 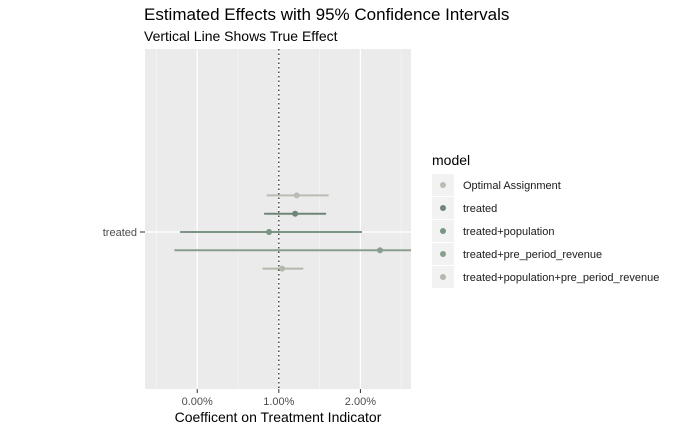 What do you see at coordinates (278, 417) in the screenshot?
I see `x-axis-label: Coefficent on Treatment Indicator` at bounding box center [278, 417].